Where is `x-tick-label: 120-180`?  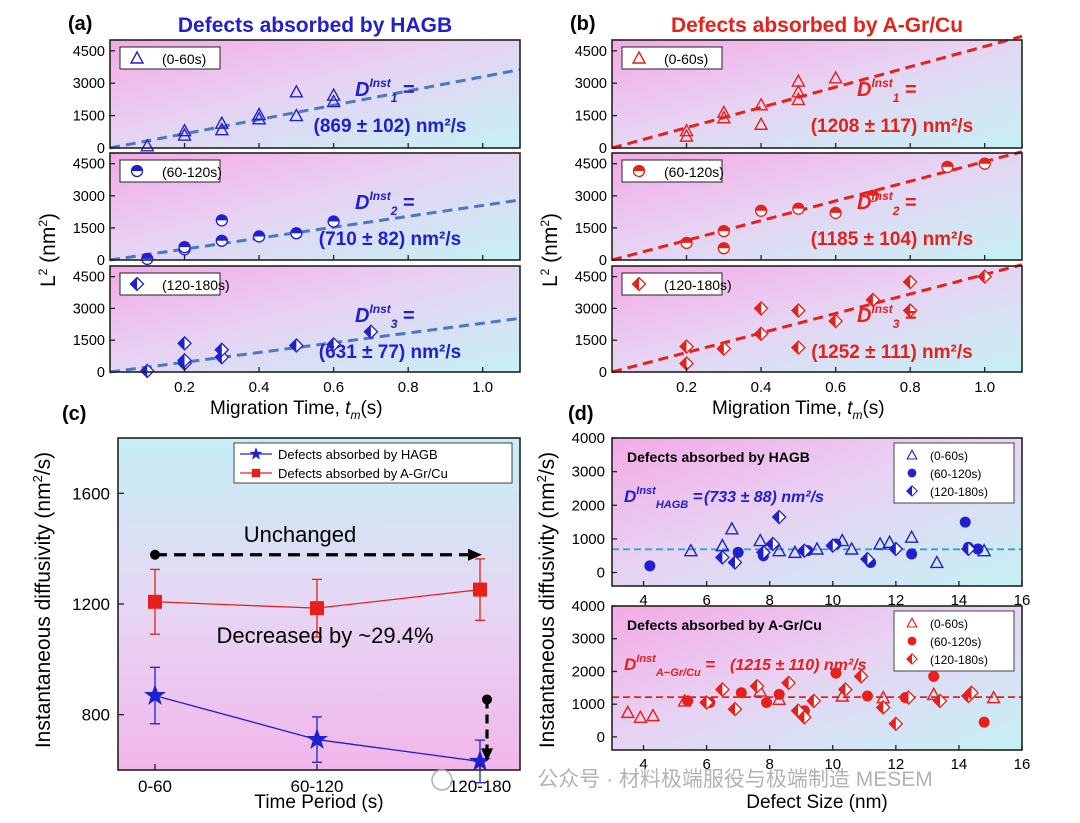 x-tick-label: 120-180 is located at coordinates (480, 786).